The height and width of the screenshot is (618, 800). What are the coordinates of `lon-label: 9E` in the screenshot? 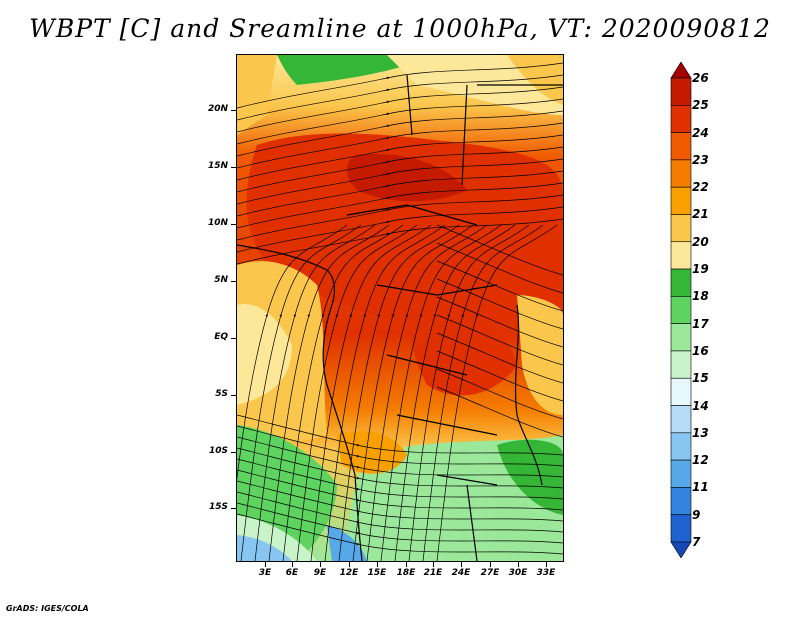 It's located at (320, 573).